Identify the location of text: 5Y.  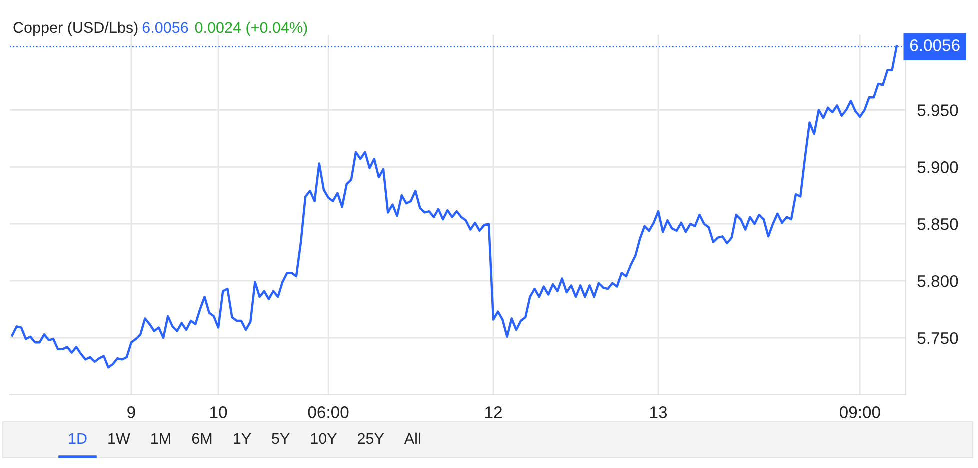
(281, 438).